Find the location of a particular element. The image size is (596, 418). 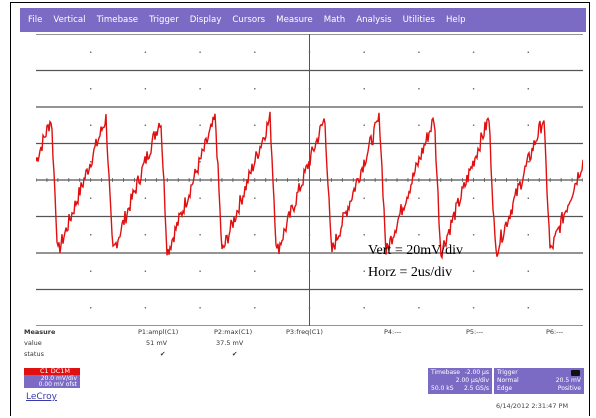

channel-1-scale: 20.0 mV/div is located at coordinates (58, 378).